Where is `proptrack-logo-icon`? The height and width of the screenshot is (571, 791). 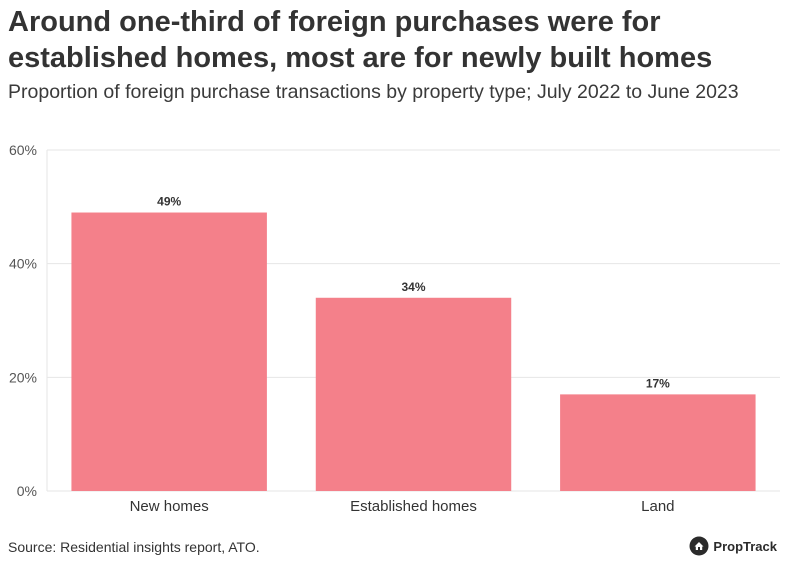
proptrack-logo-icon is located at coordinates (699, 546).